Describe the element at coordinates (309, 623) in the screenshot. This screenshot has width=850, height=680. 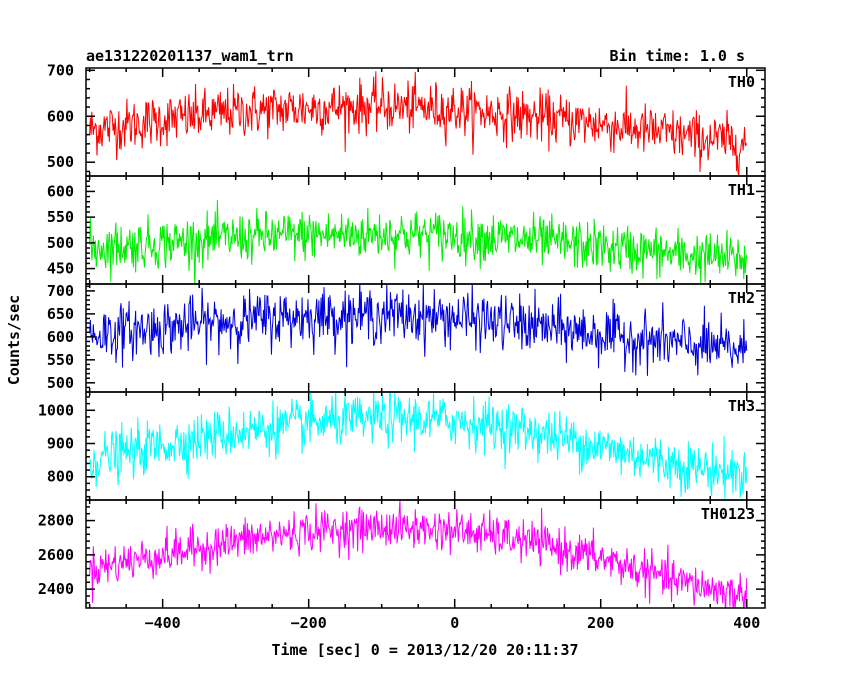
I see `x-tick-label: −200` at that location.